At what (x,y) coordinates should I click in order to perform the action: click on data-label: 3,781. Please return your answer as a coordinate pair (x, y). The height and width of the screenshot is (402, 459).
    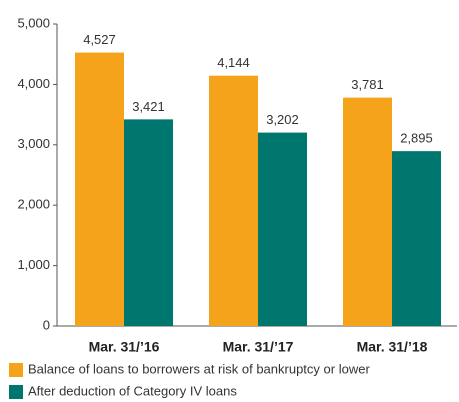
    Looking at the image, I should click on (367, 84).